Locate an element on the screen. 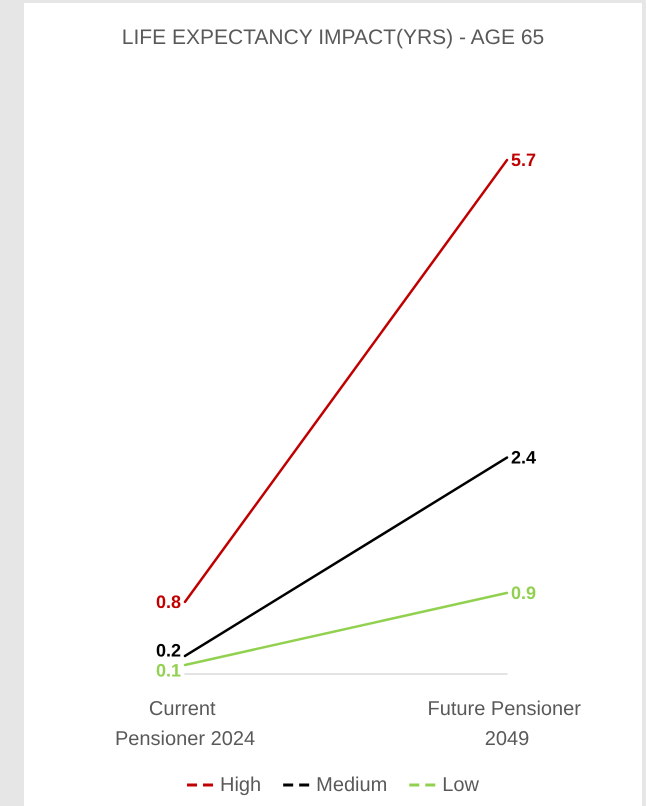 The height and width of the screenshot is (806, 646). legend-label: Medium is located at coordinates (352, 785).